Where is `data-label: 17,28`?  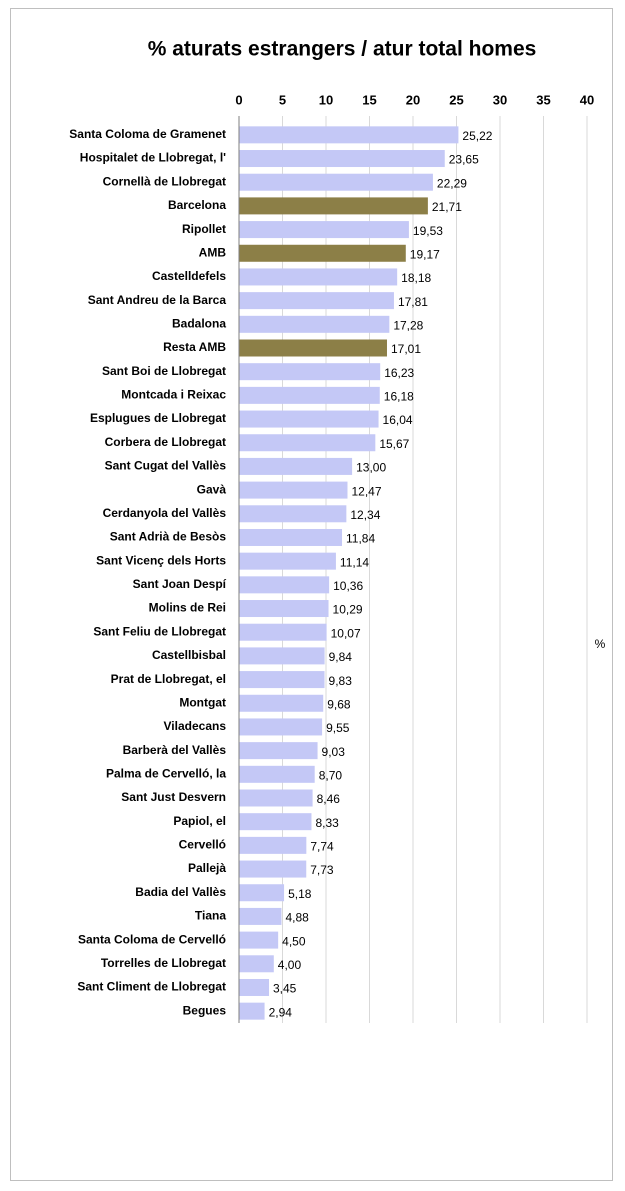 data-label: 17,28 is located at coordinates (408, 325).